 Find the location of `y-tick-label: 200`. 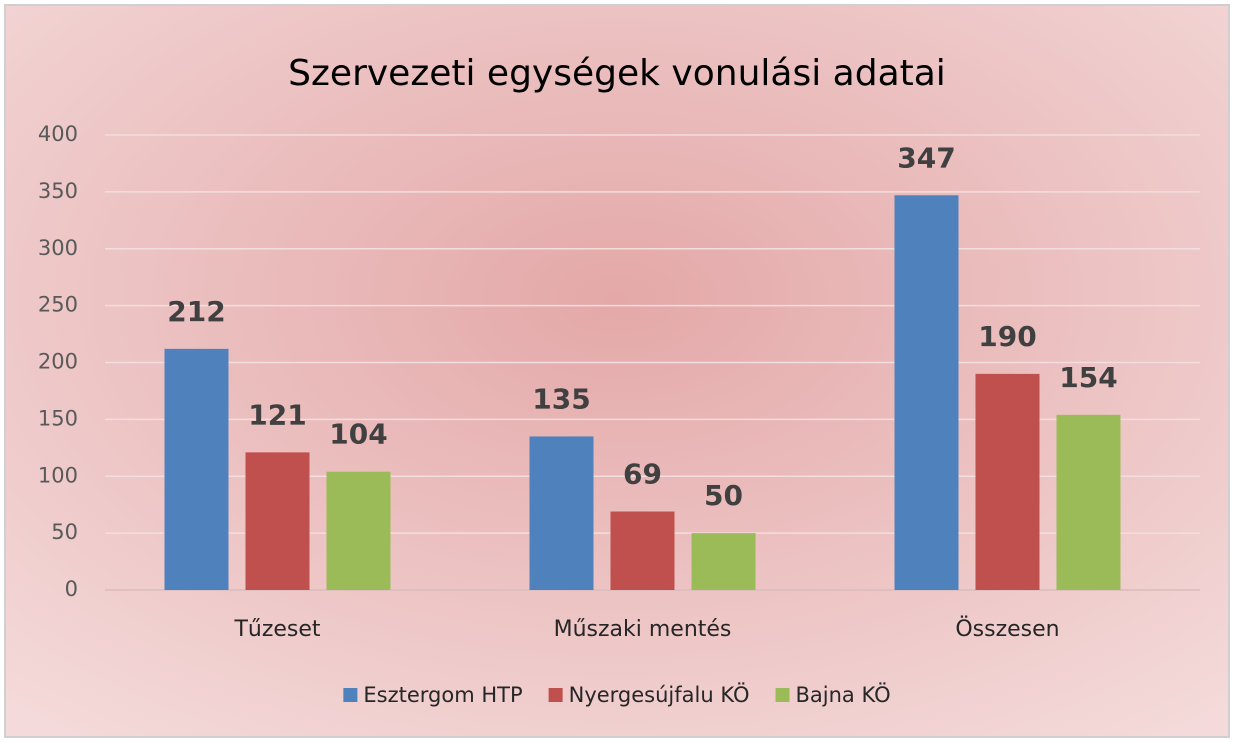

y-tick-label: 200 is located at coordinates (58, 362).